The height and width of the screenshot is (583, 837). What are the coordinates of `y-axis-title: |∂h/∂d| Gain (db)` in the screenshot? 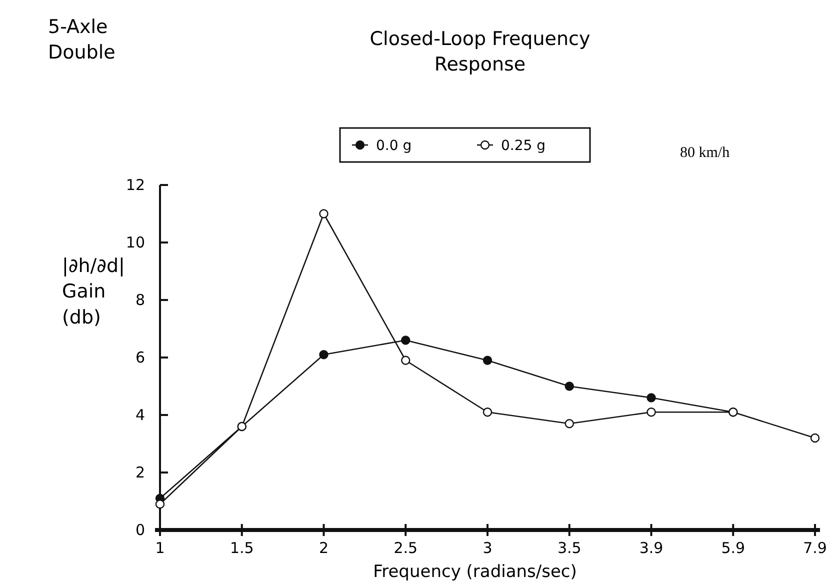 It's located at (93, 291).